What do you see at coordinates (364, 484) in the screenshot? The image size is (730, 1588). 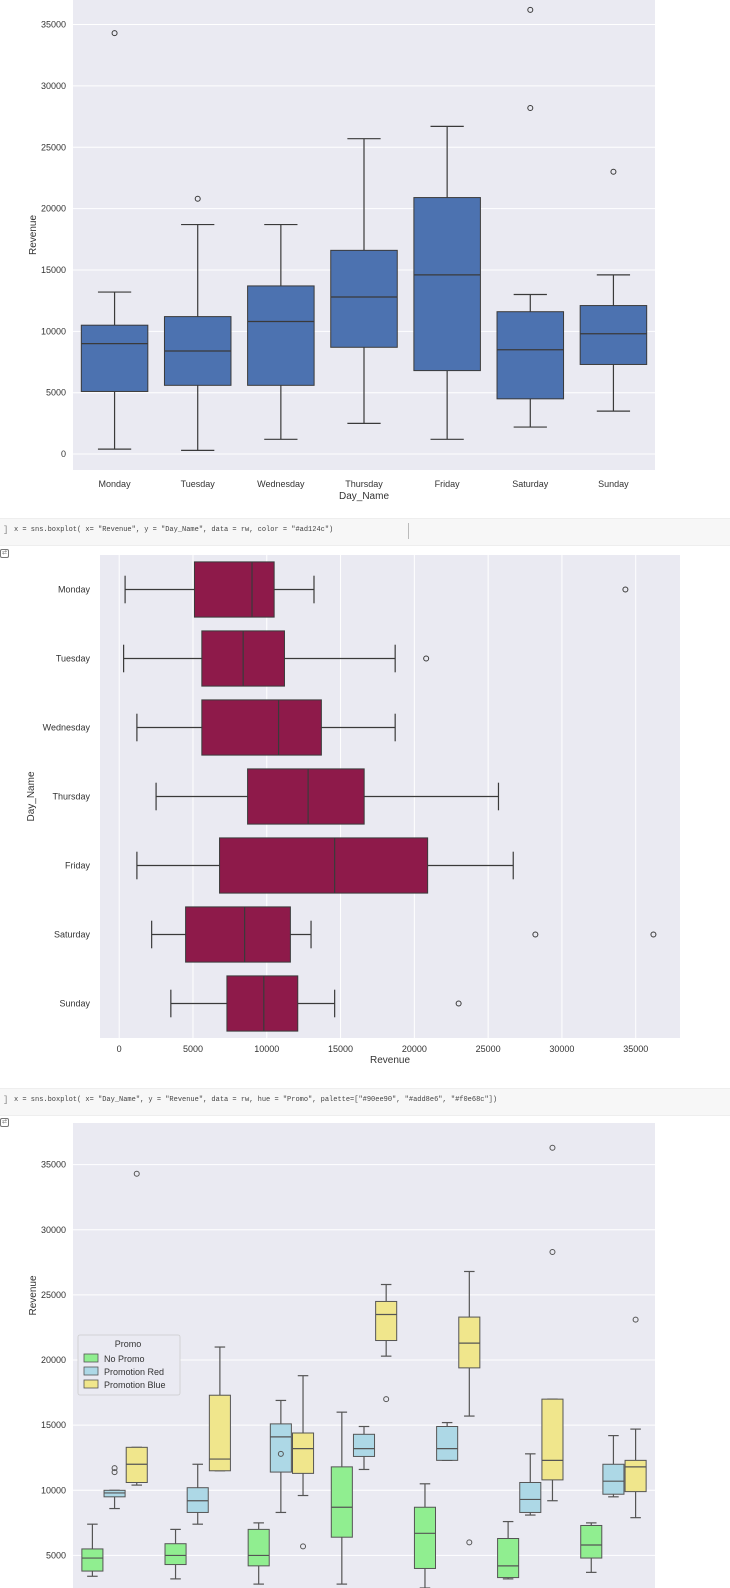 I see `x-tick-label: Thursday` at bounding box center [364, 484].